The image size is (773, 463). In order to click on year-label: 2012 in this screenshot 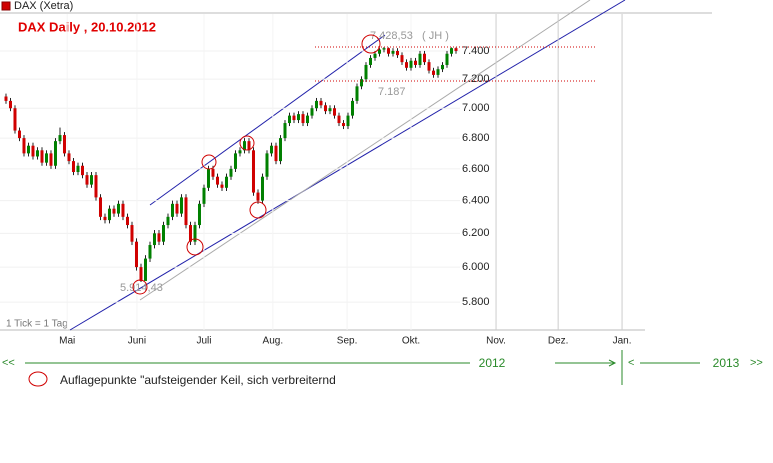, I will do `click(492, 363)`.